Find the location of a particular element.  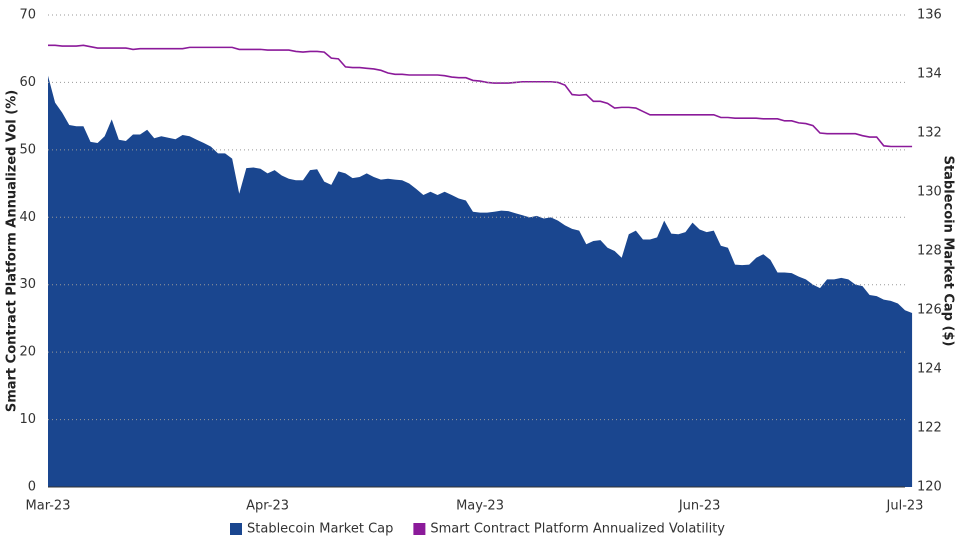

x-tick-label: Jun-23 is located at coordinates (699, 506).